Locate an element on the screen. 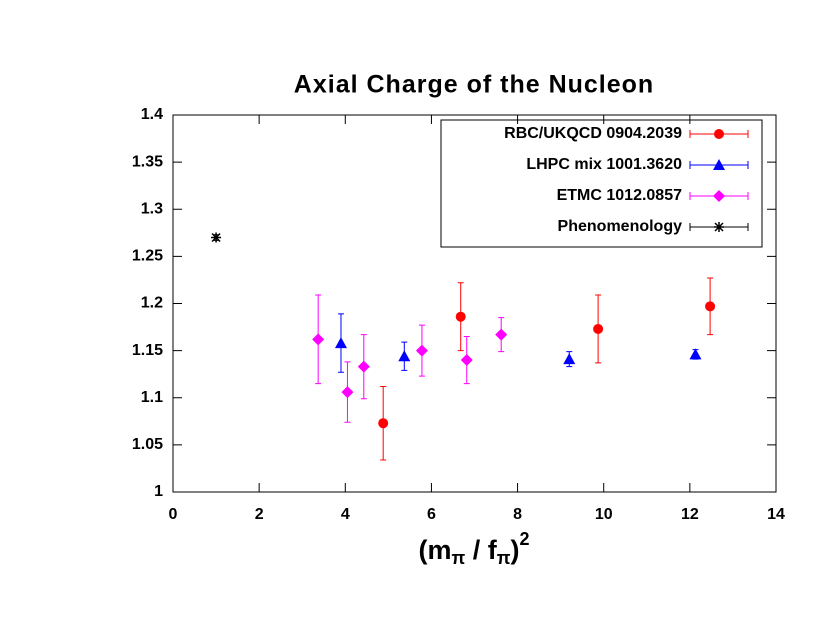 The width and height of the screenshot is (830, 642). legend-label: RBC/UKQCD 0904.2039 is located at coordinates (593, 133).